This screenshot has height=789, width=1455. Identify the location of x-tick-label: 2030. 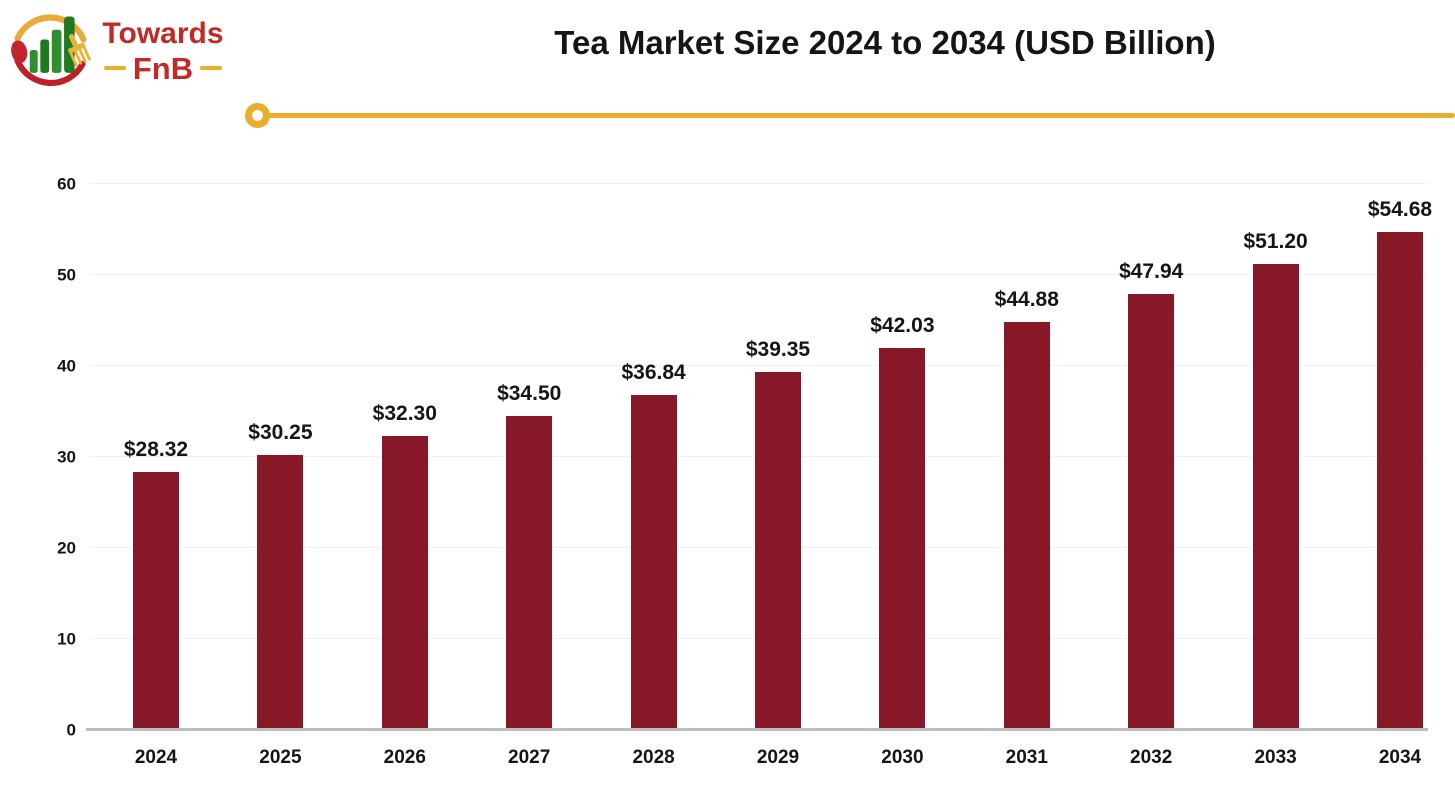
(902, 757).